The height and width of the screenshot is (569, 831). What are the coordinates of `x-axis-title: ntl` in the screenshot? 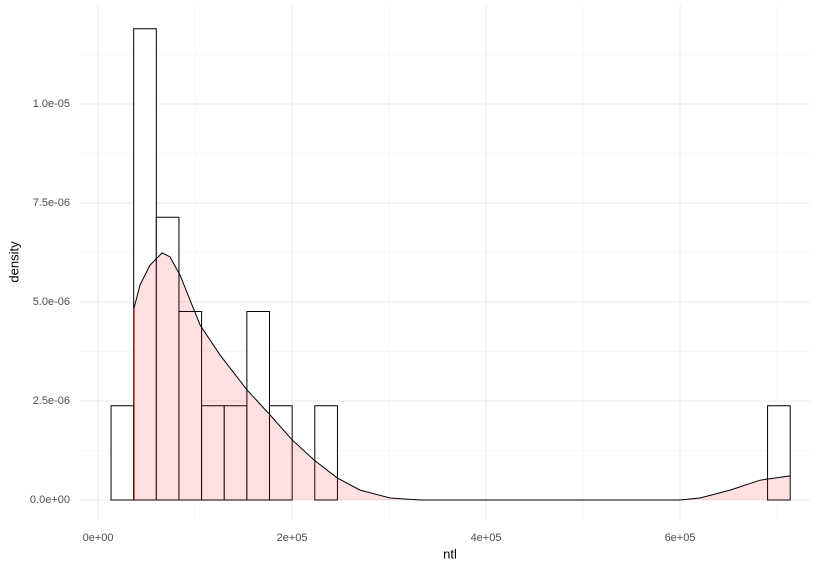 It's located at (450, 553).